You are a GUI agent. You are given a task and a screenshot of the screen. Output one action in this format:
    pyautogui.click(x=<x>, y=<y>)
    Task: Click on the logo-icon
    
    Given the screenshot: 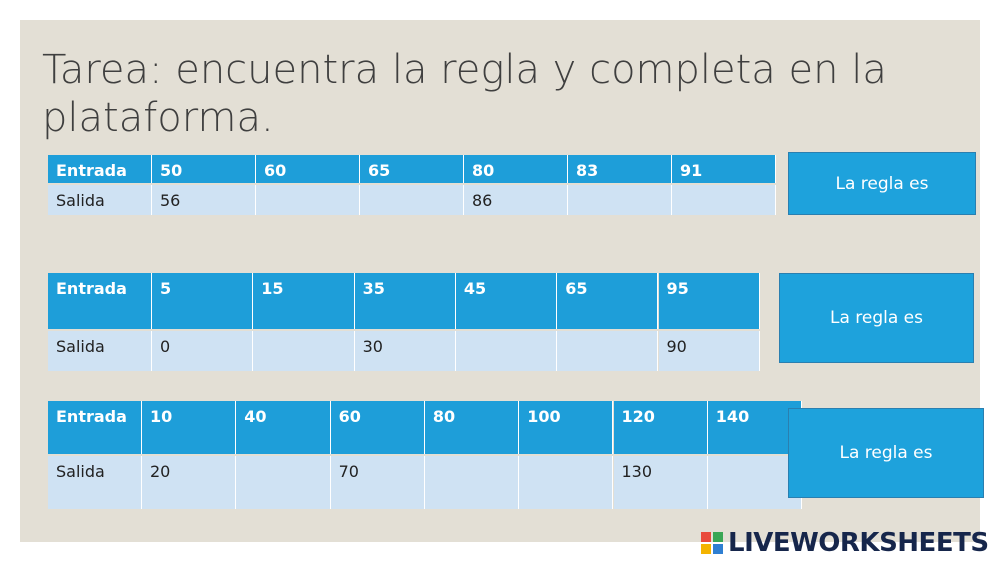 What is the action you would take?
    pyautogui.click(x=712, y=543)
    